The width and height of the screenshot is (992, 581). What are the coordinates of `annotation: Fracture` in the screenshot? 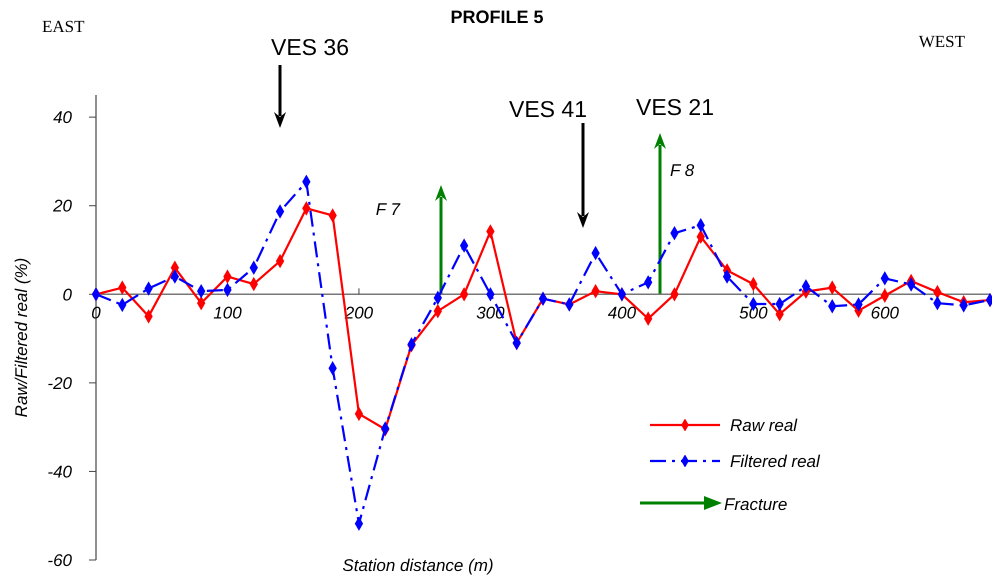 It's located at (756, 504).